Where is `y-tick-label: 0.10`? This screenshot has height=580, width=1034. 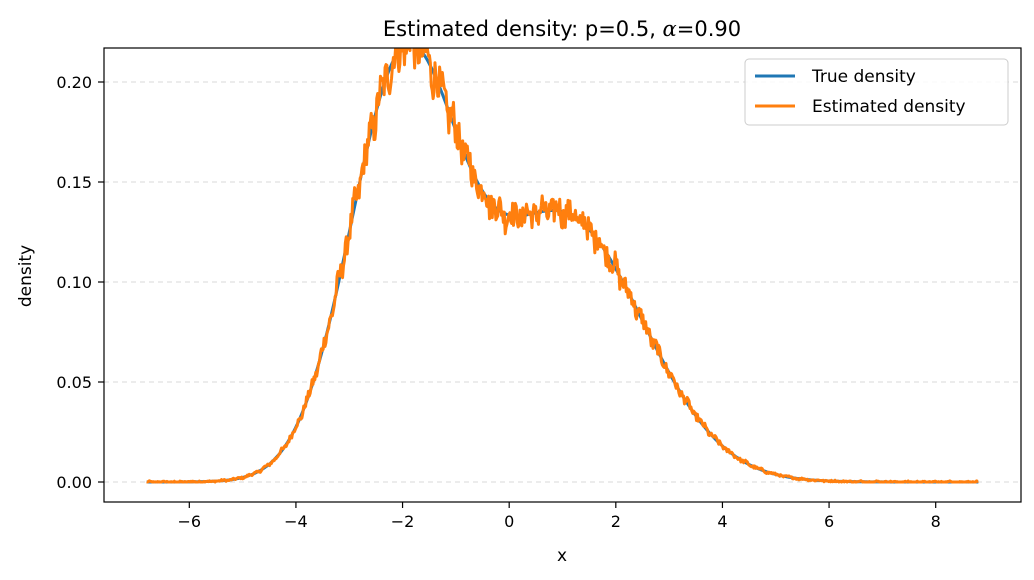
y-tick-label: 0.10 is located at coordinates (74, 282).